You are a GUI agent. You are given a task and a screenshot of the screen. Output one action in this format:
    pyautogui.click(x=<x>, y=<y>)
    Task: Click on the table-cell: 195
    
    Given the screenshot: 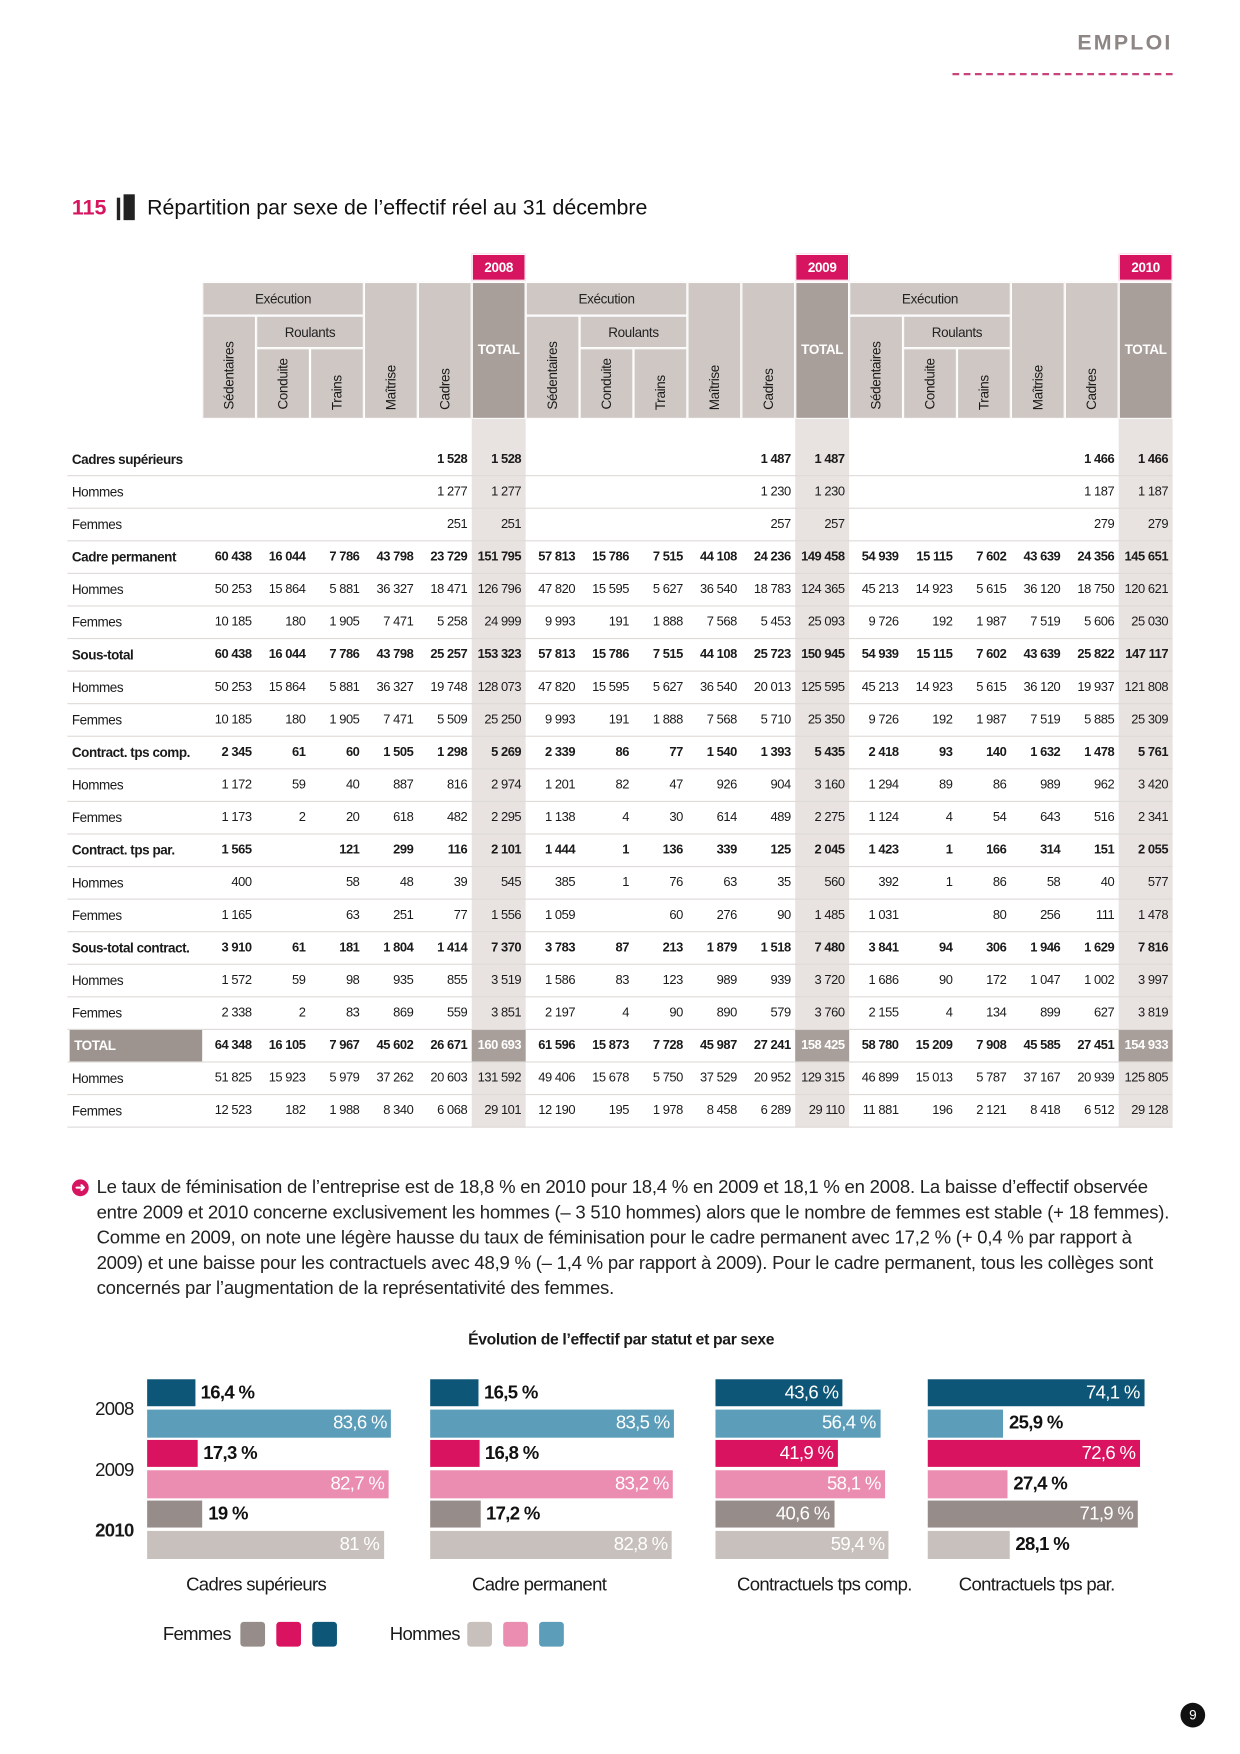 What is the action you would take?
    pyautogui.click(x=619, y=1111)
    